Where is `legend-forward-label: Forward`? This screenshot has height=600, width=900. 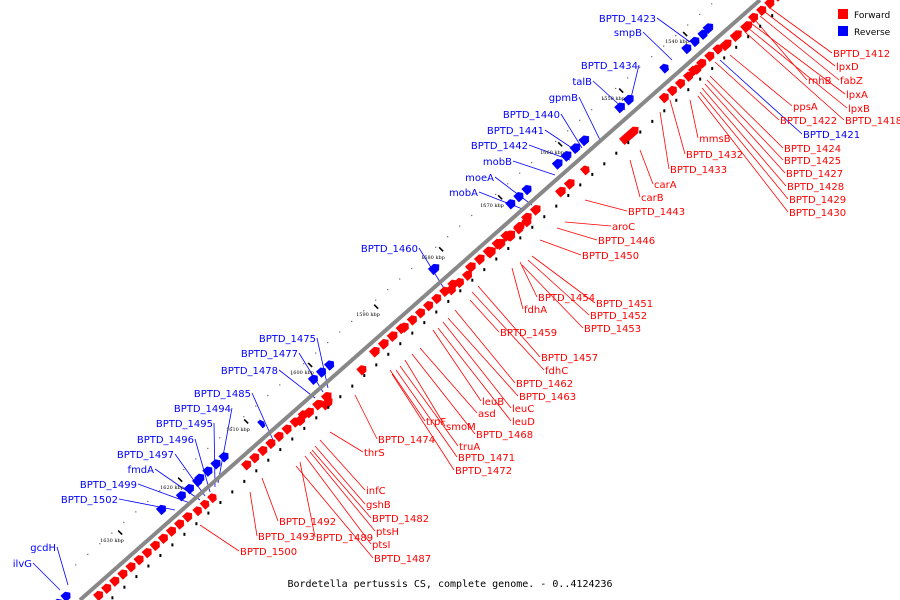 legend-forward-label: Forward is located at coordinates (872, 16).